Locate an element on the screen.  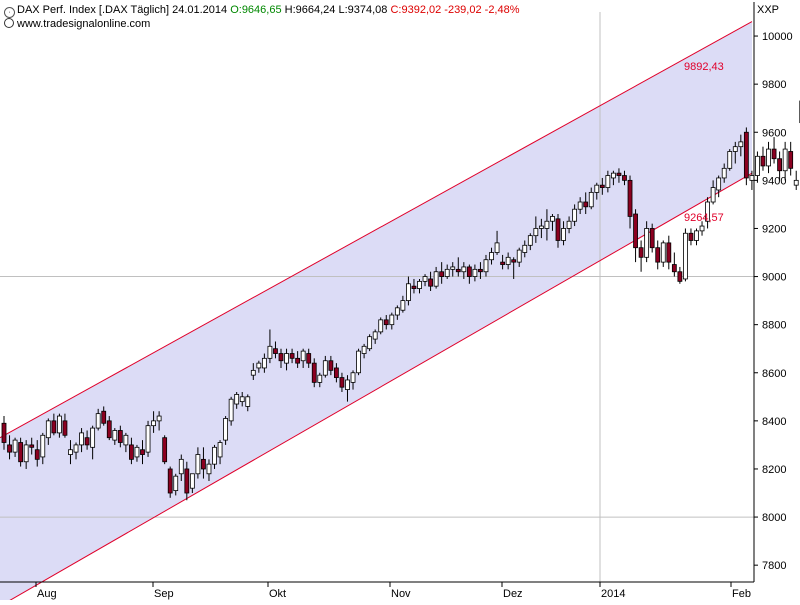
close-value: C:9392,02 -239,02 -2,48% is located at coordinates (454, 10).